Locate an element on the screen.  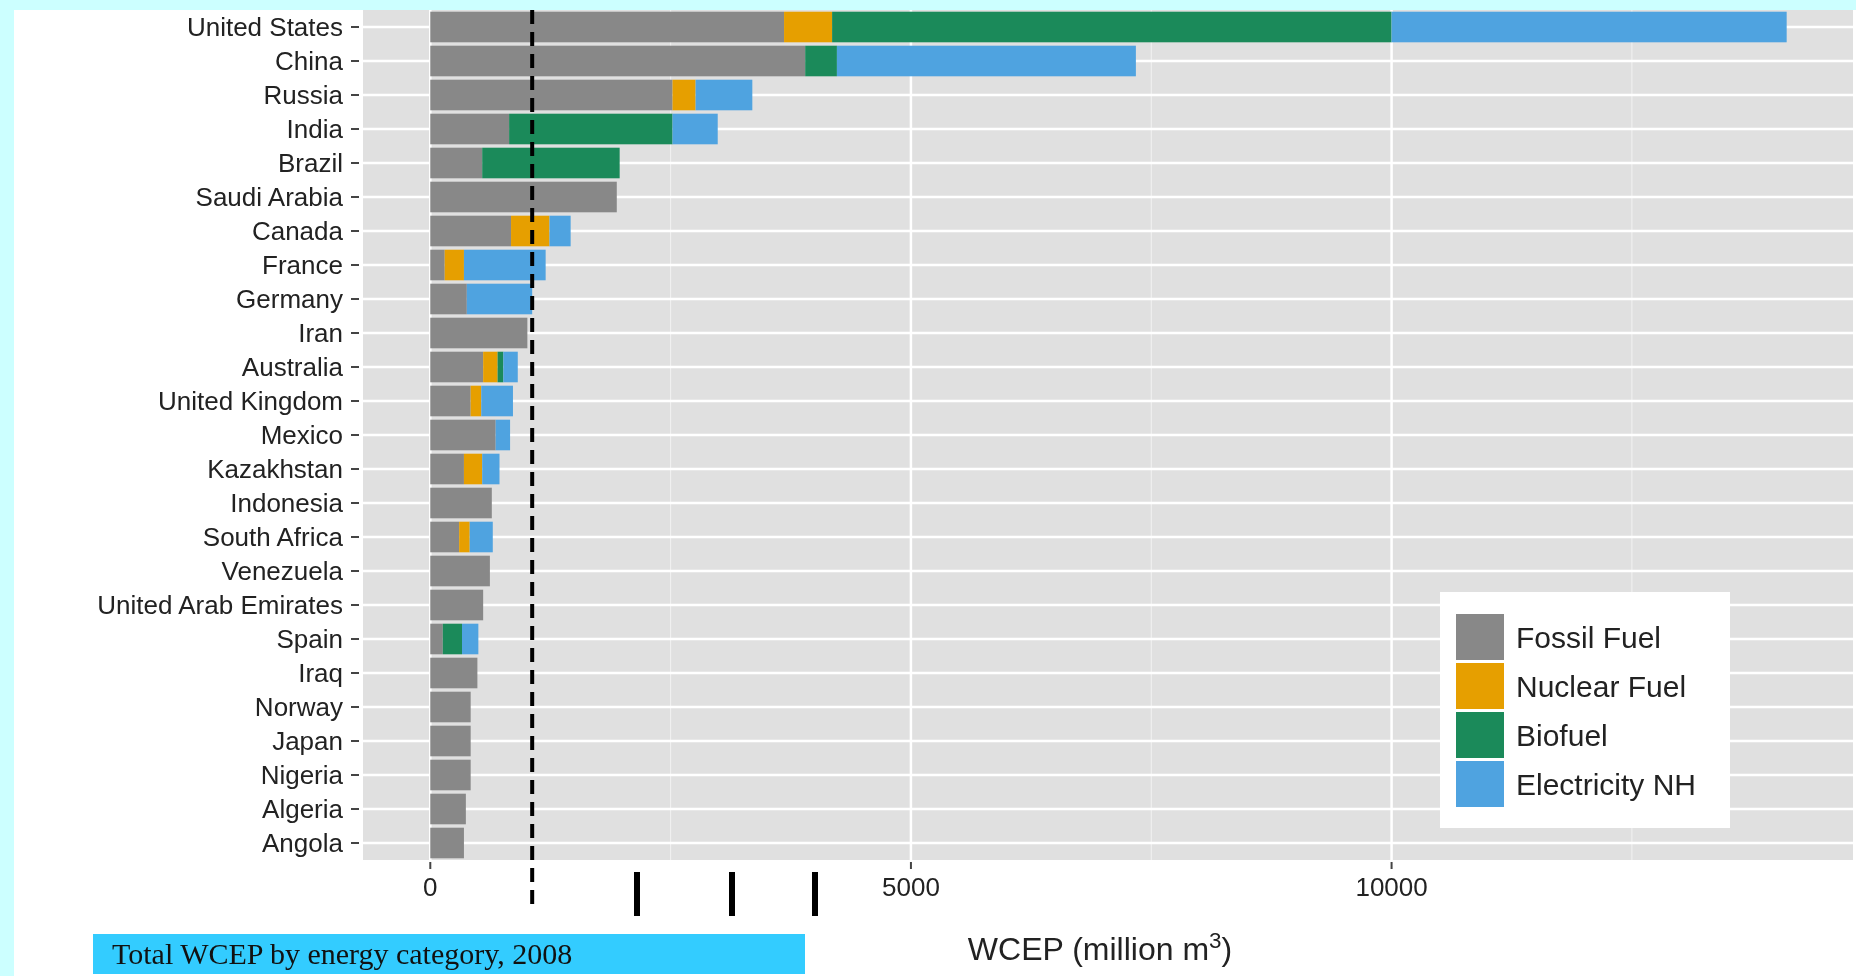
y-tick-label: United Arab Emirates is located at coordinates (220, 605).